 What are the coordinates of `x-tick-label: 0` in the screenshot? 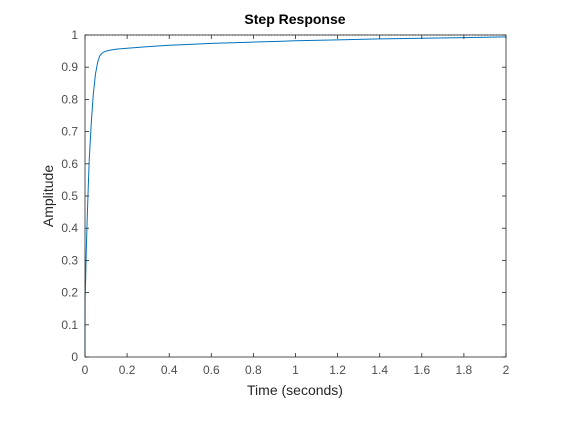 It's located at (85, 370).